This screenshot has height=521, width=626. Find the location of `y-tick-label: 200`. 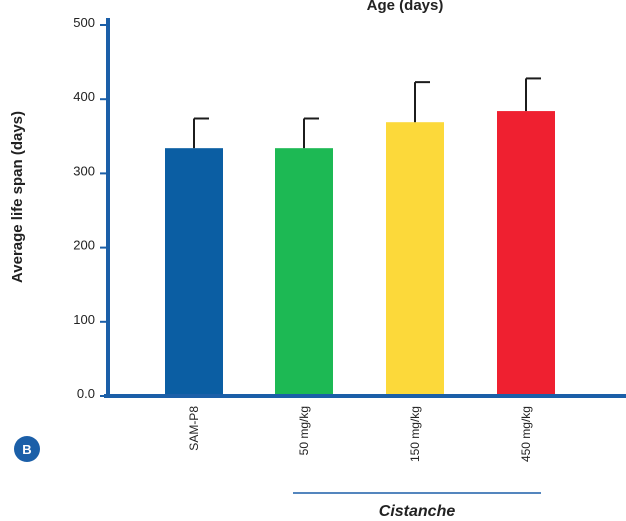

y-tick-label: 200 is located at coordinates (84, 245).